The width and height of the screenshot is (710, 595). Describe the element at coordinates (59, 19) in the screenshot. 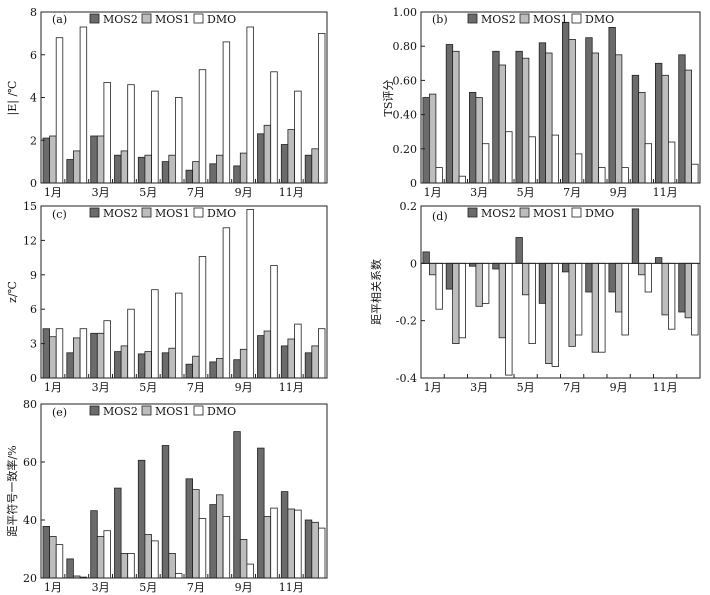

I see `panel-label: (a)` at that location.